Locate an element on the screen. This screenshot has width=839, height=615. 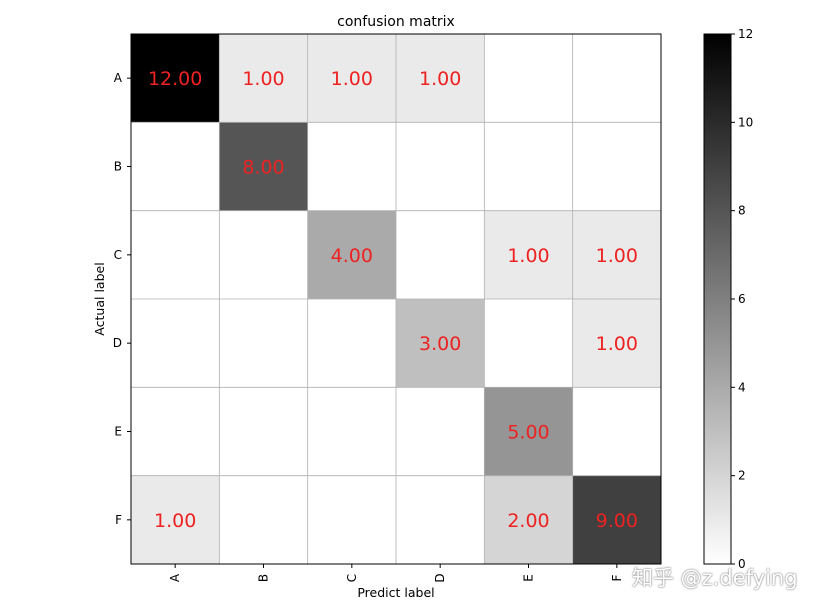
x-tick-label: F is located at coordinates (617, 577).